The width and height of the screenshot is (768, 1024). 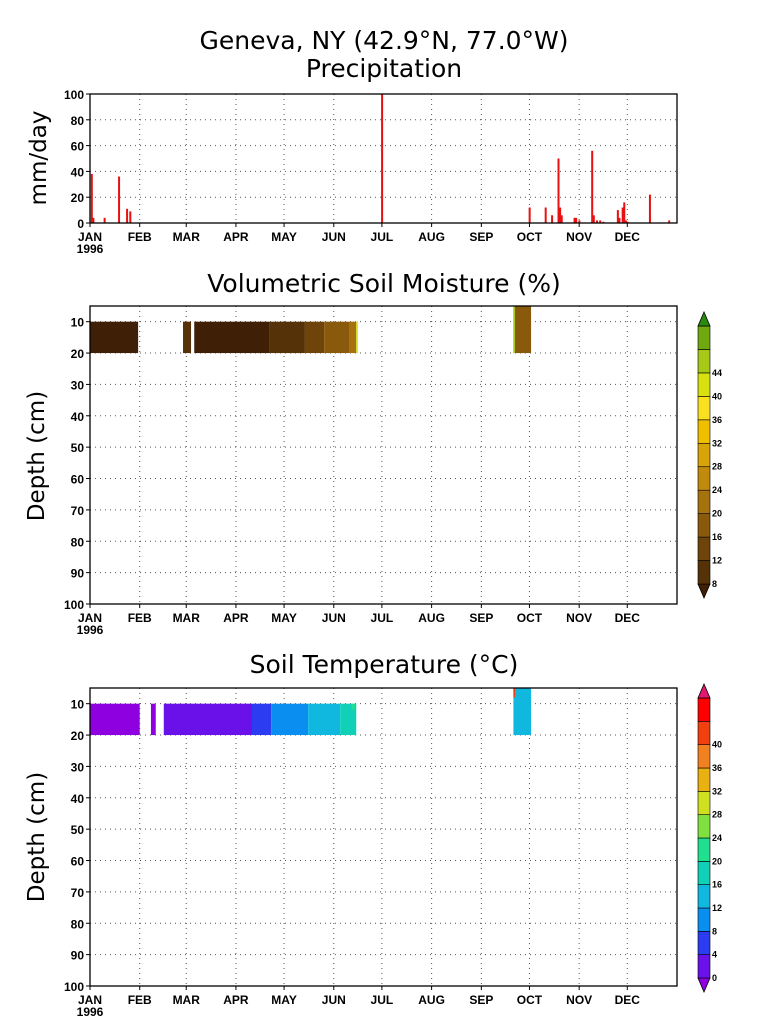 What do you see at coordinates (78, 924) in the screenshot?
I see `soil-temperature-y-tick-label: 80` at bounding box center [78, 924].